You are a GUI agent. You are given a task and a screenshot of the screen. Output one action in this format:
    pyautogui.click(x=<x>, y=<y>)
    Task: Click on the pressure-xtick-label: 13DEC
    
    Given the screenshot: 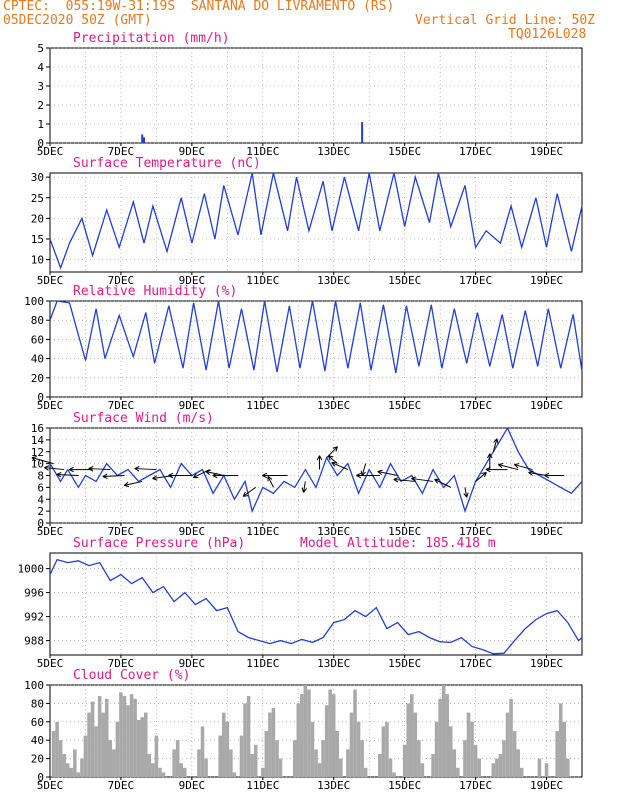 What is the action you would take?
    pyautogui.click(x=333, y=663)
    